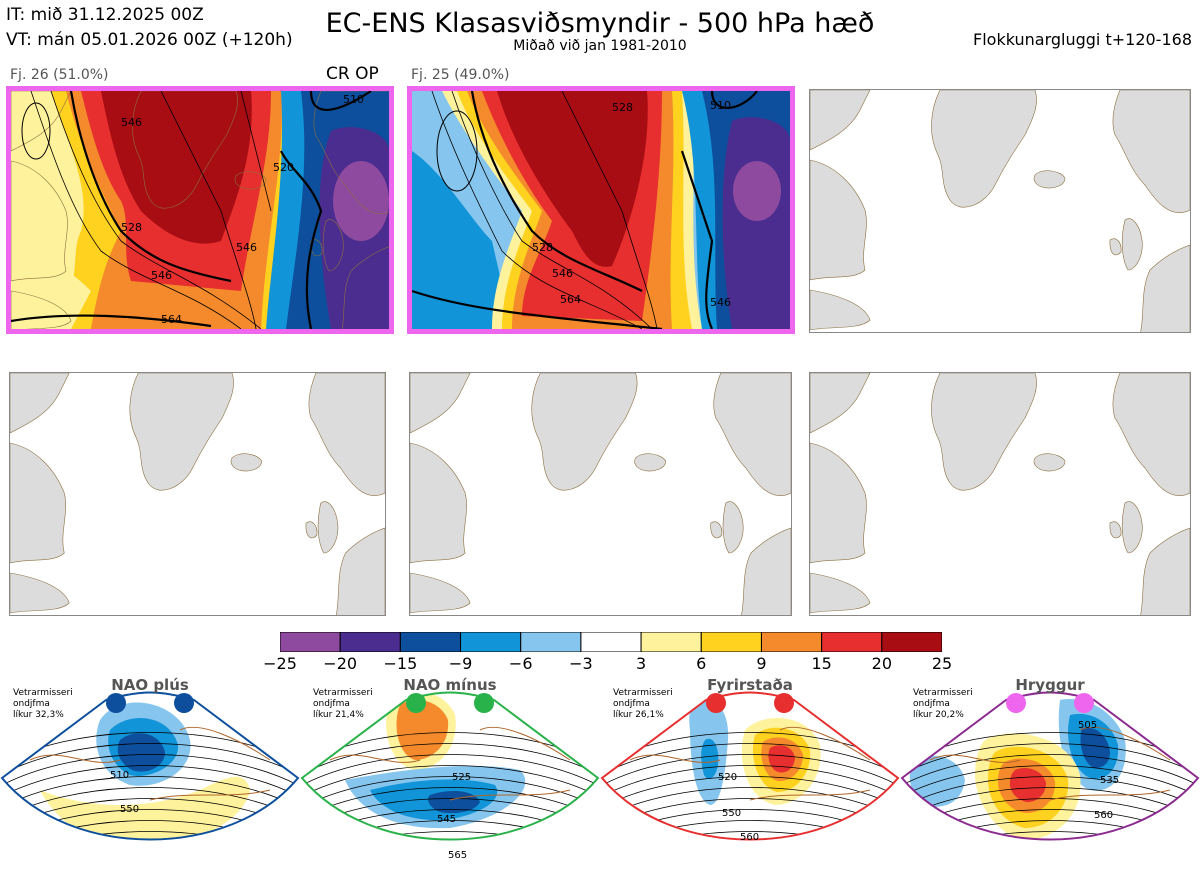  Describe the element at coordinates (720, 105) in the screenshot. I see `cluster-2-contour-label: 510` at that location.